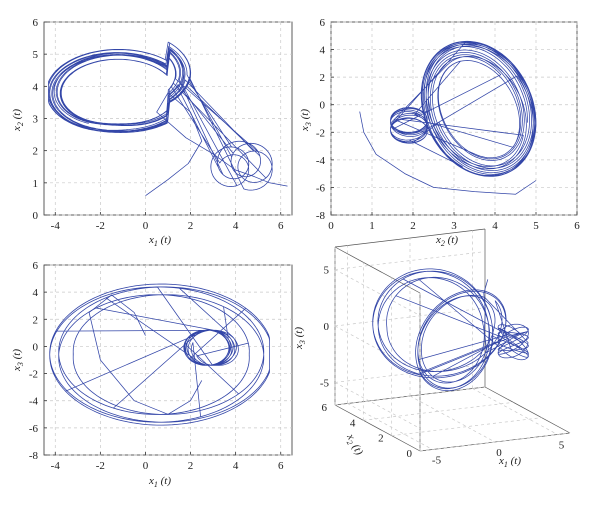 The width and height of the screenshot is (600, 506). What do you see at coordinates (36, 55) in the screenshot?
I see `y-tick-label: 5` at bounding box center [36, 55].